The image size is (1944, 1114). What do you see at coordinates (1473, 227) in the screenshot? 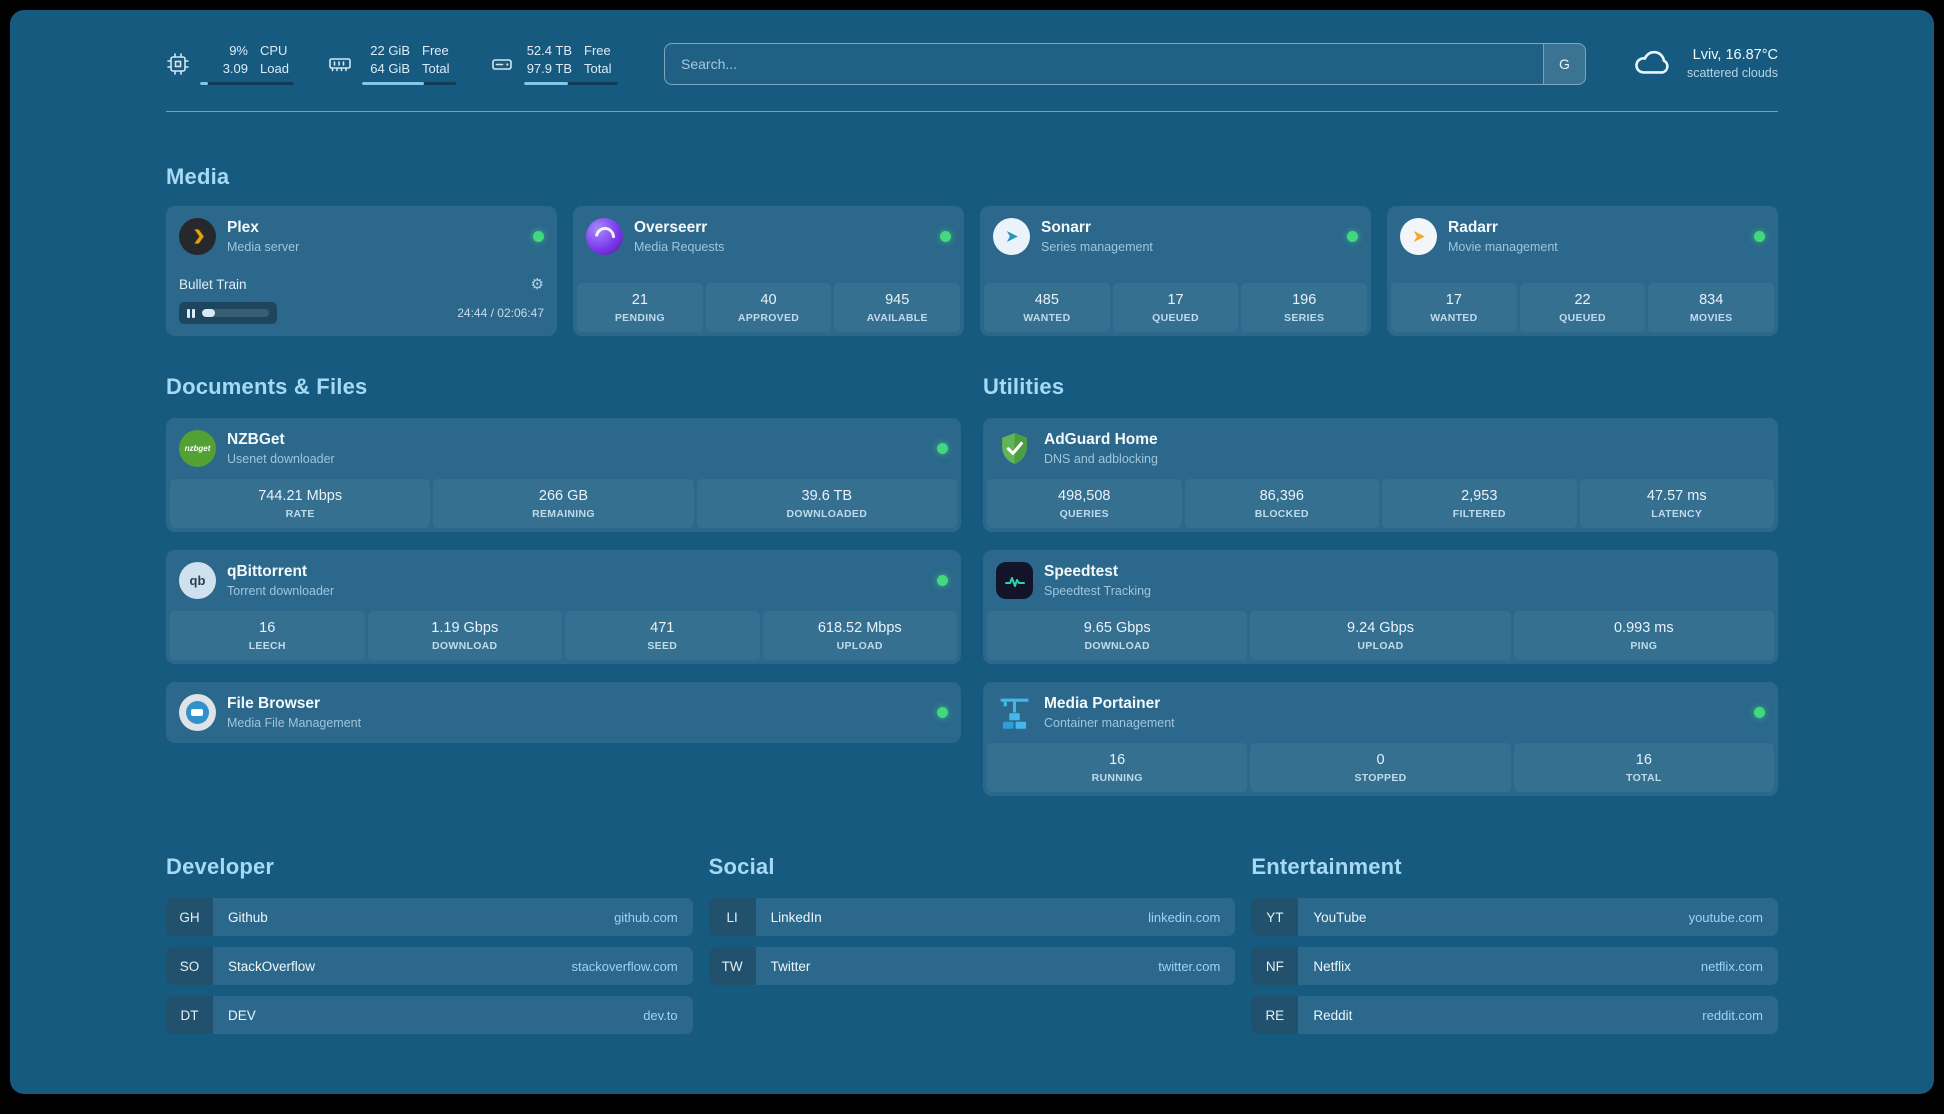
I see `service-name: Radarr` at bounding box center [1473, 227].